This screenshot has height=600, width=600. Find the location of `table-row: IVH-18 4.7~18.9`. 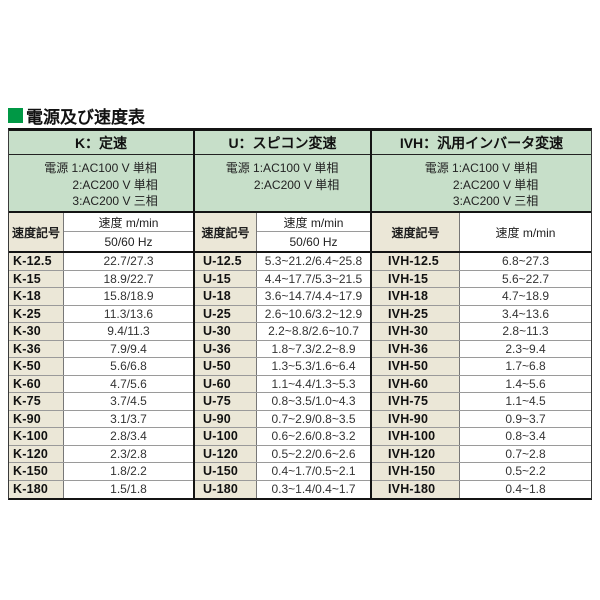

table-row: IVH-18 4.7~18.9 is located at coordinates (481, 297).